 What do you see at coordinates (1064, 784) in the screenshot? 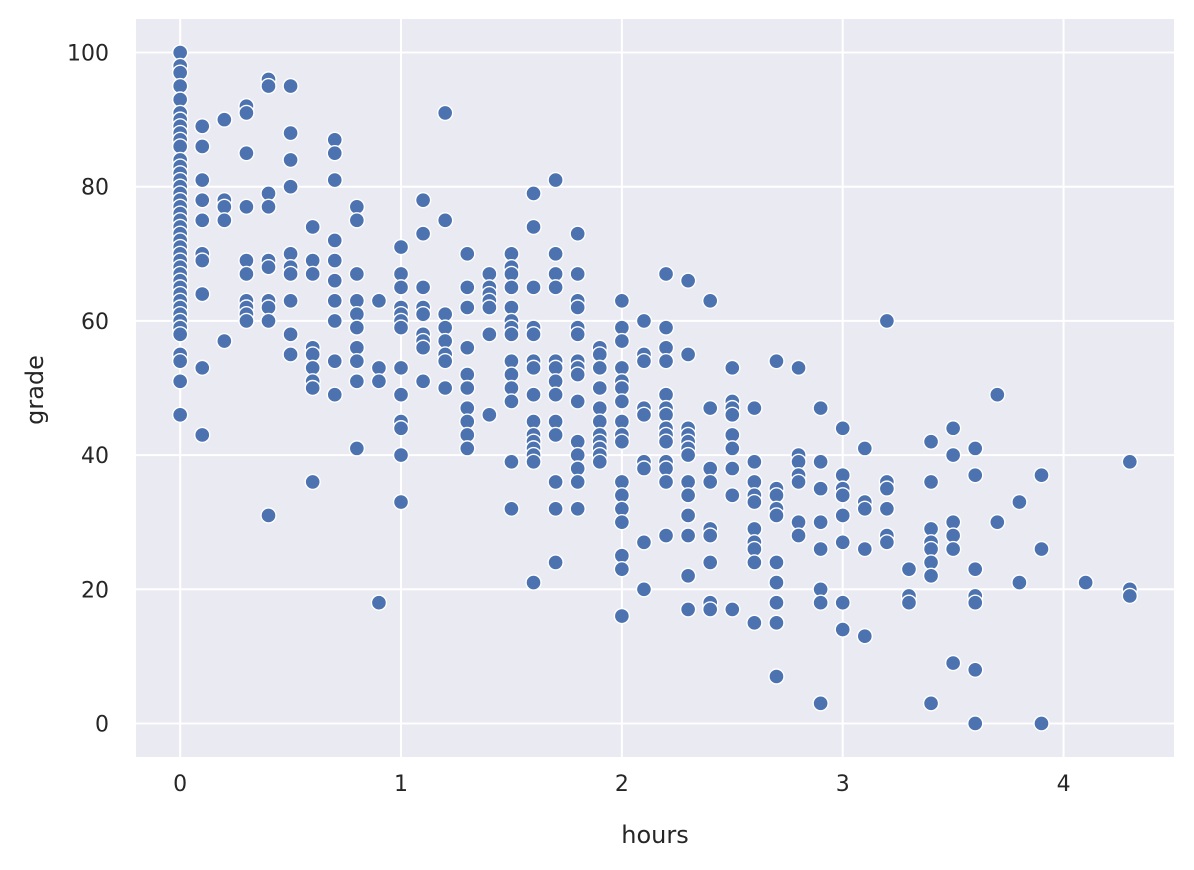
I see `x-tick-label: 4` at bounding box center [1064, 784].